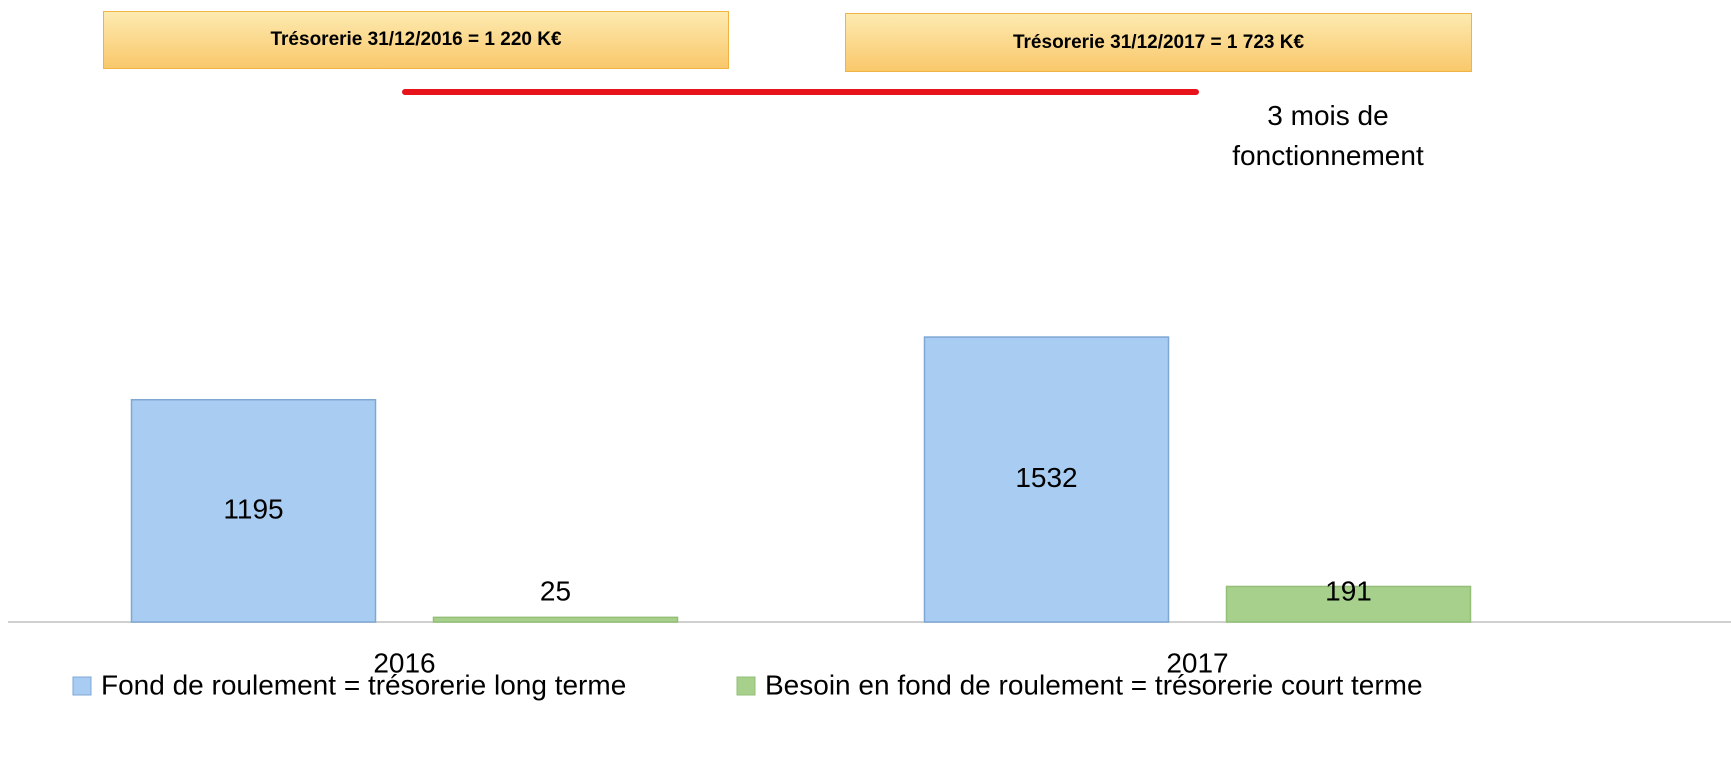  I want to click on annotation-box: Trésorerie 31/12/2017 = 1 723 K€, so click(1158, 42).